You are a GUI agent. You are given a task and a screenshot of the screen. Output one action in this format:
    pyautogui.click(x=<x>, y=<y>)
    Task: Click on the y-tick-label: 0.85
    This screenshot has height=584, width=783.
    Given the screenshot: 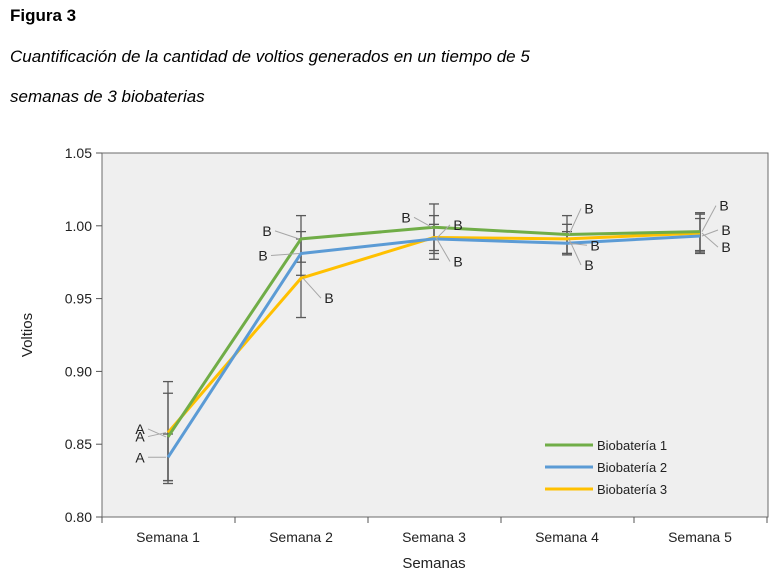 What is the action you would take?
    pyautogui.click(x=78, y=444)
    